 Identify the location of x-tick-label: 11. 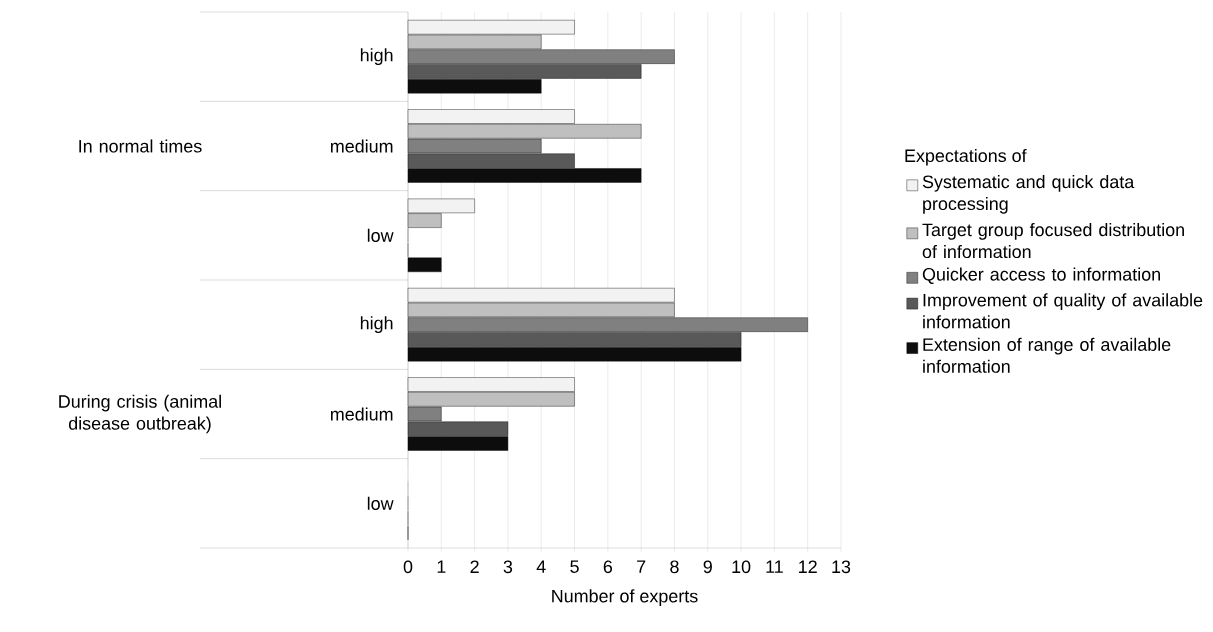
(774, 566).